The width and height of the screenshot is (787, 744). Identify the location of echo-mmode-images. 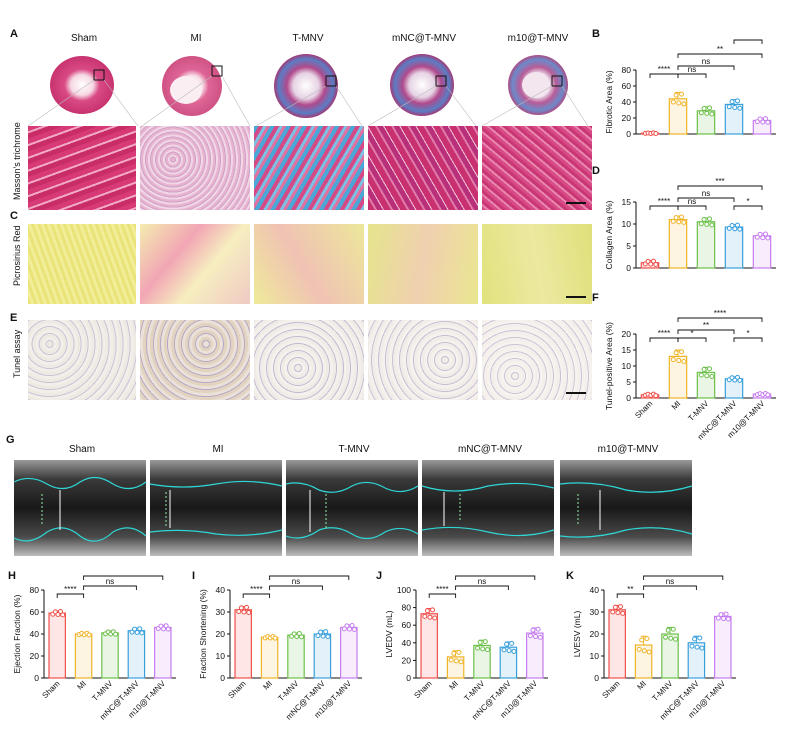
(353, 508).